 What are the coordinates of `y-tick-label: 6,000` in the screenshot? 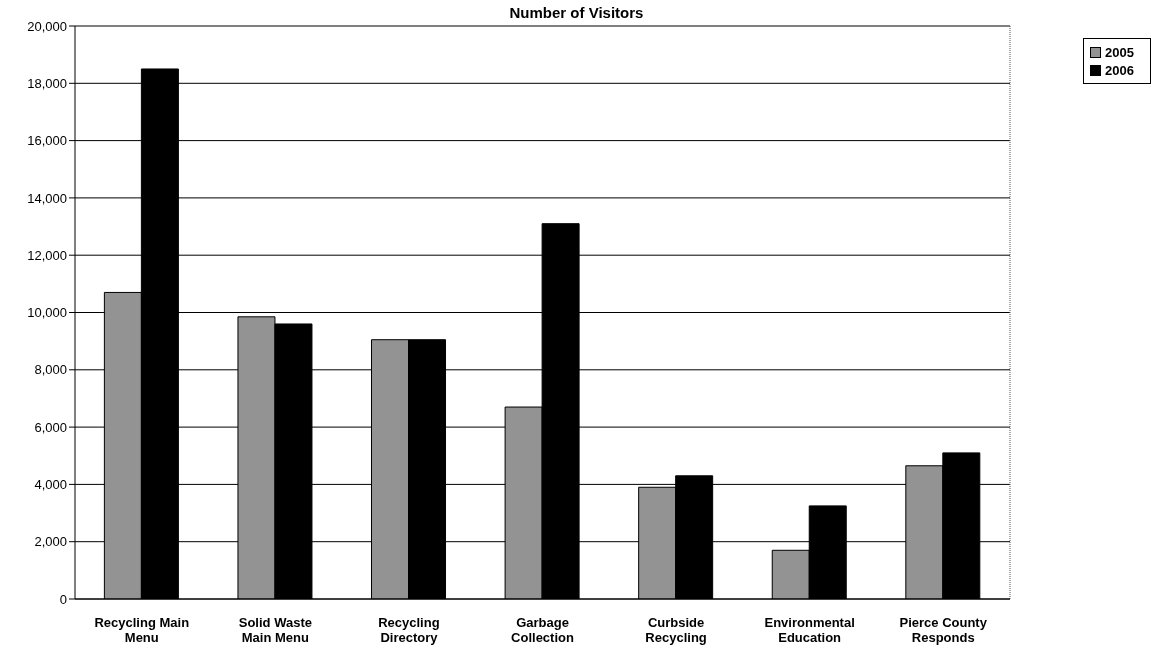 It's located at (50, 427).